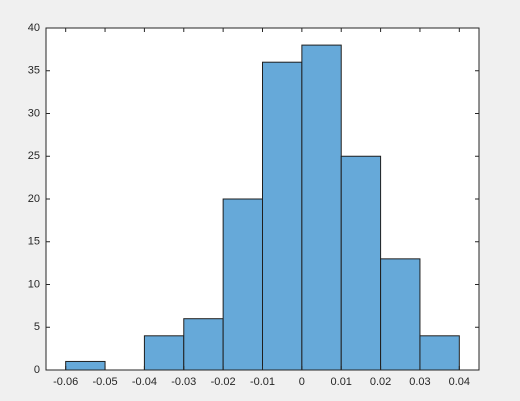  What do you see at coordinates (34, 71) in the screenshot?
I see `y-tick-label: 35` at bounding box center [34, 71].